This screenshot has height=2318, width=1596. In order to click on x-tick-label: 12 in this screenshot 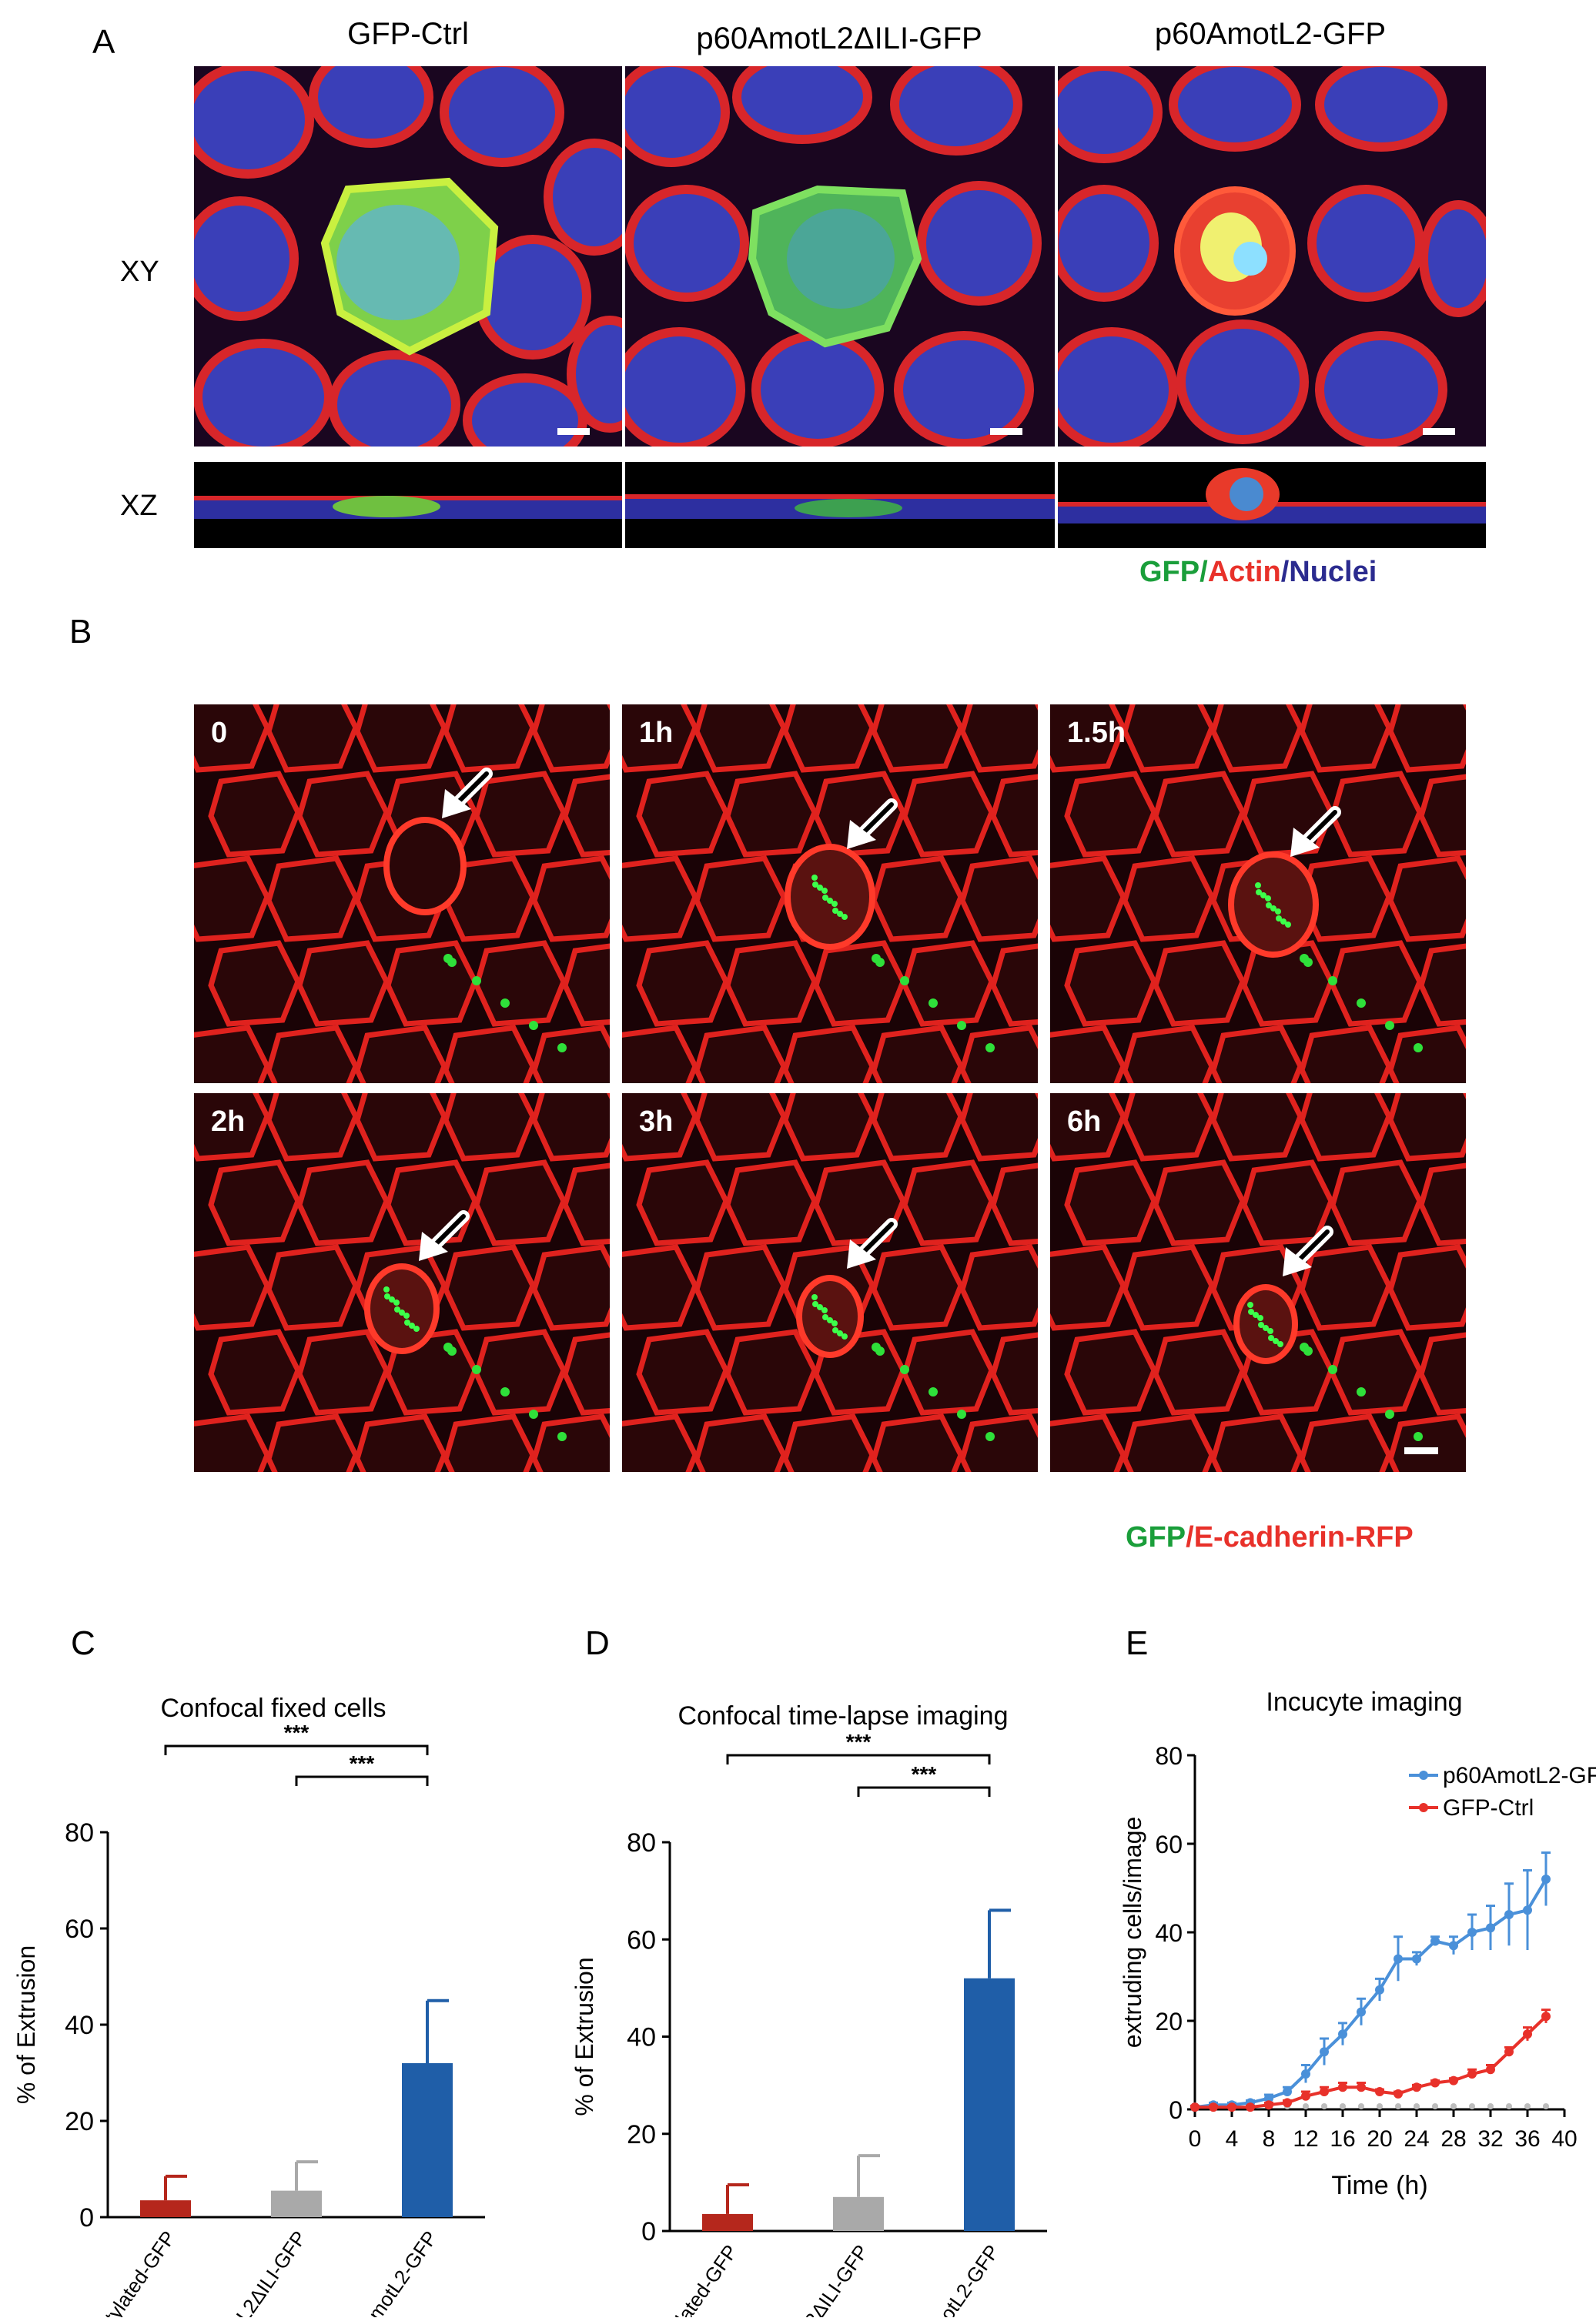, I will do `click(1306, 2139)`.